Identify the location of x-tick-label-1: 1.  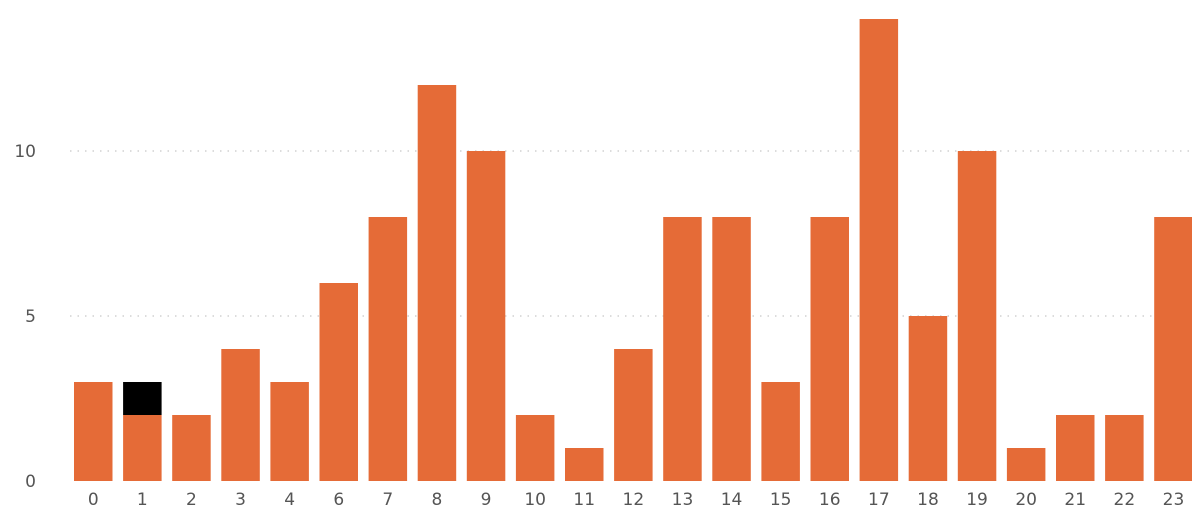
(142, 500).